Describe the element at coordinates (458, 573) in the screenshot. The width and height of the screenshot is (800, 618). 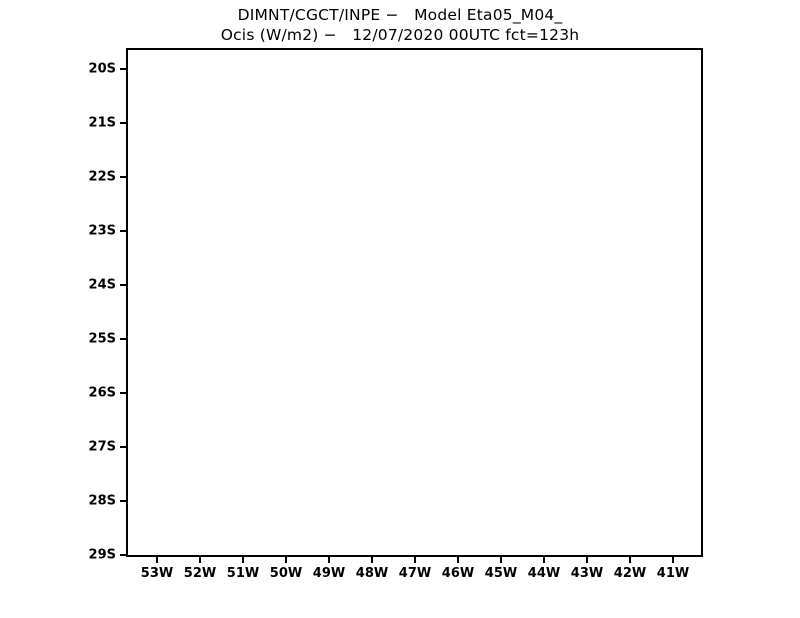
I see `x-tick-label-46w: 46W` at that location.